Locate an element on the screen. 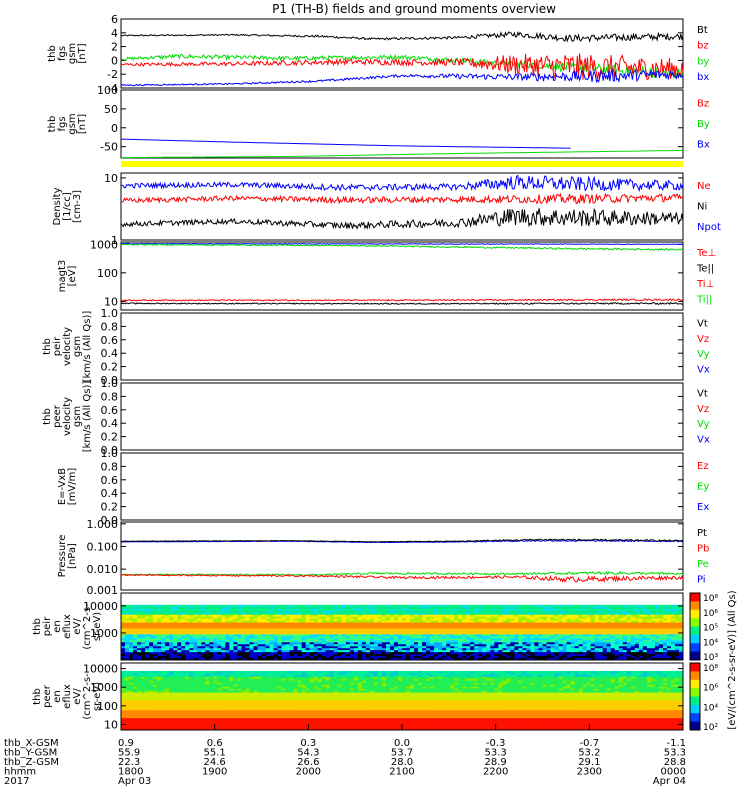 Image resolution: width=750 pixels, height=804 pixels. temperature-ylabel: [eV] is located at coordinates (72, 276).